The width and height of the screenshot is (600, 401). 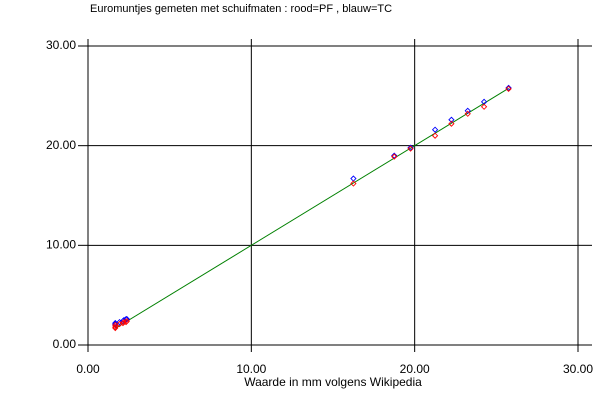 I want to click on y-tick-label: 10.00, so click(x=61, y=245).